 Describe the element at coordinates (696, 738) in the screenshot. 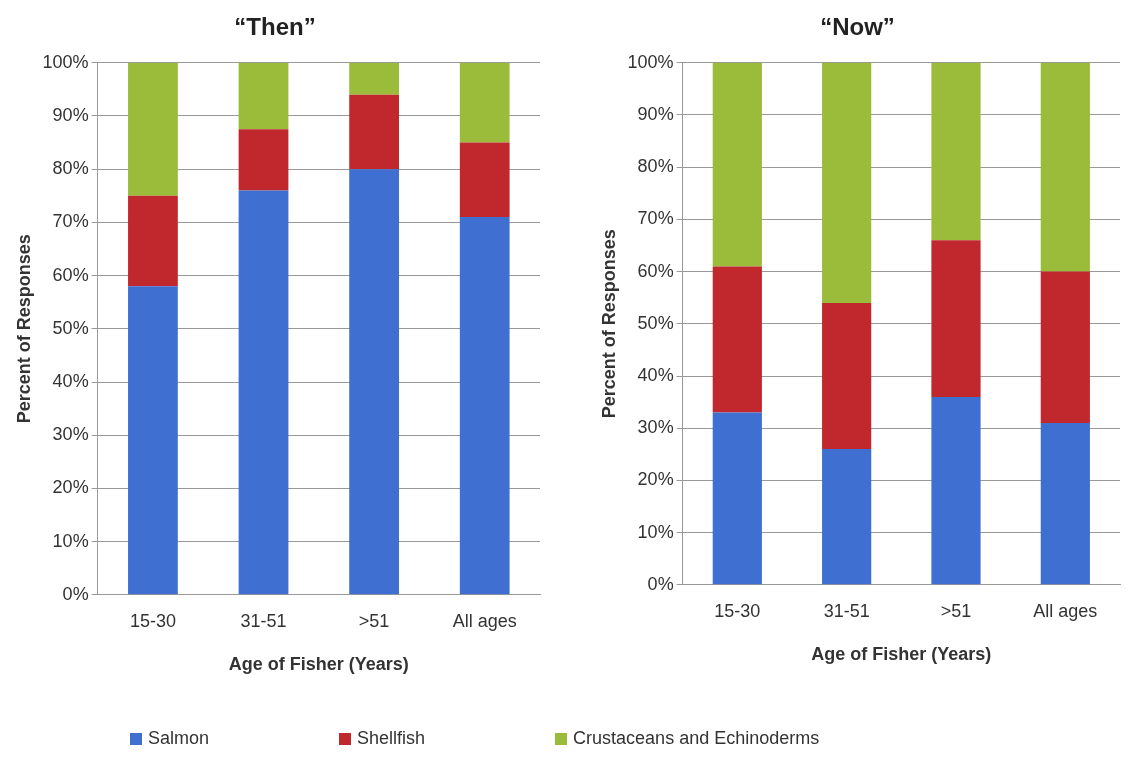

I see `legend-label: Crustaceans and Echinoderms` at that location.